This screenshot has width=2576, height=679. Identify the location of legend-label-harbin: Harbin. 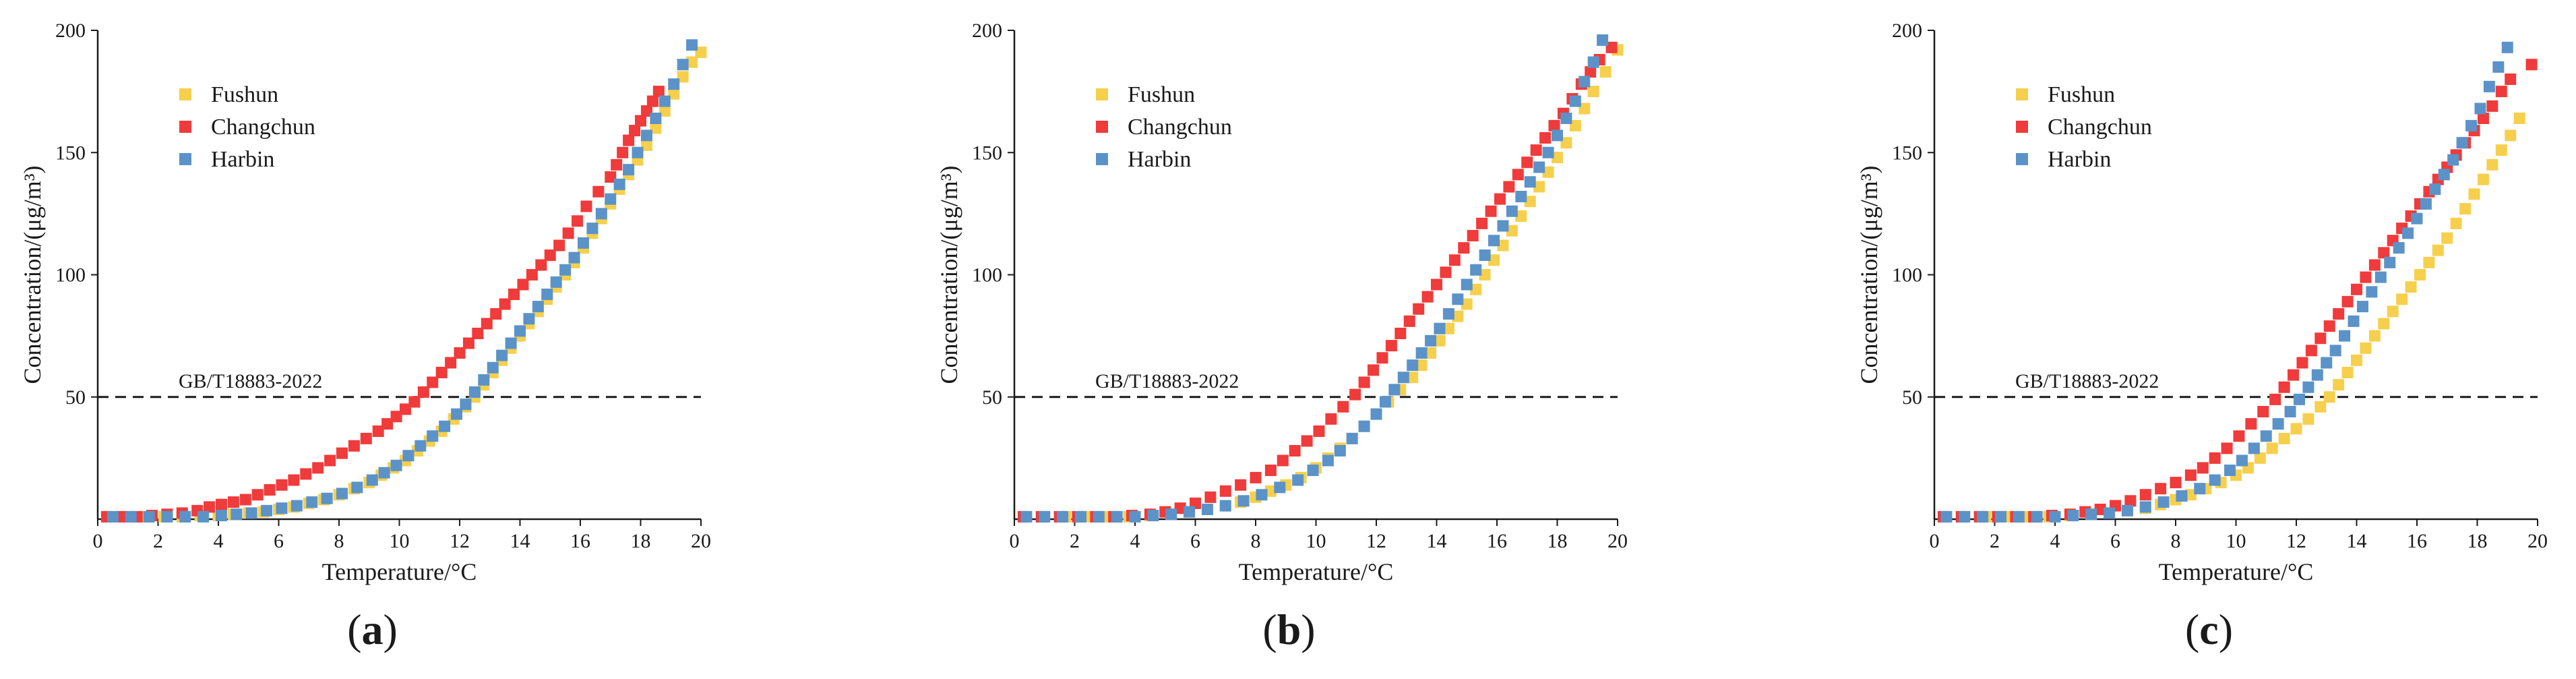
(2080, 159).